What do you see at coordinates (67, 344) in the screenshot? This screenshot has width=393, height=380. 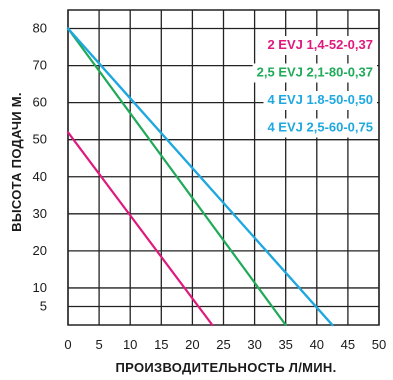 I see `x-tick-label: 0` at bounding box center [67, 344].